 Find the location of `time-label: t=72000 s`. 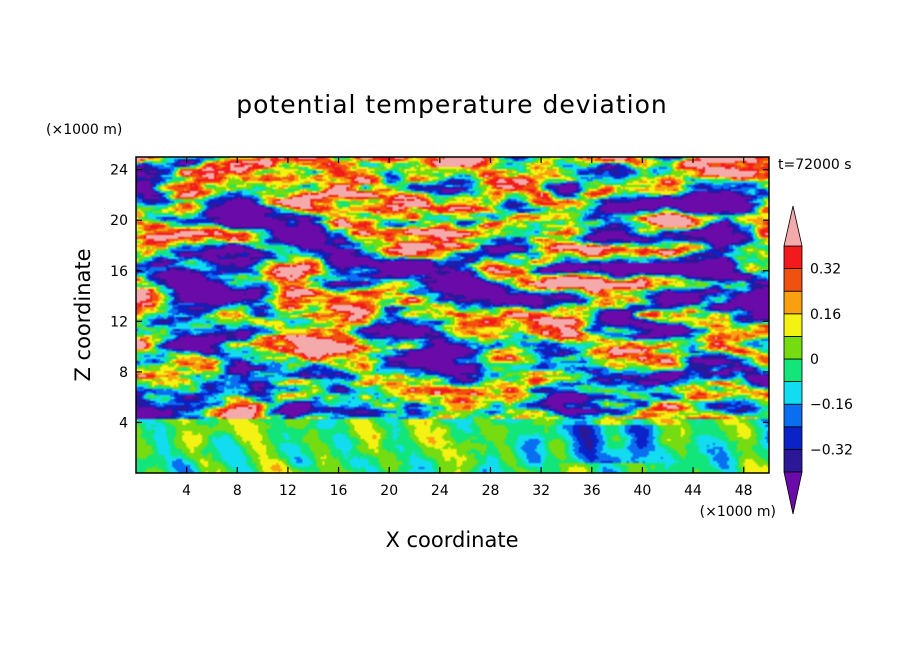

time-label: t=72000 s is located at coordinates (815, 165).